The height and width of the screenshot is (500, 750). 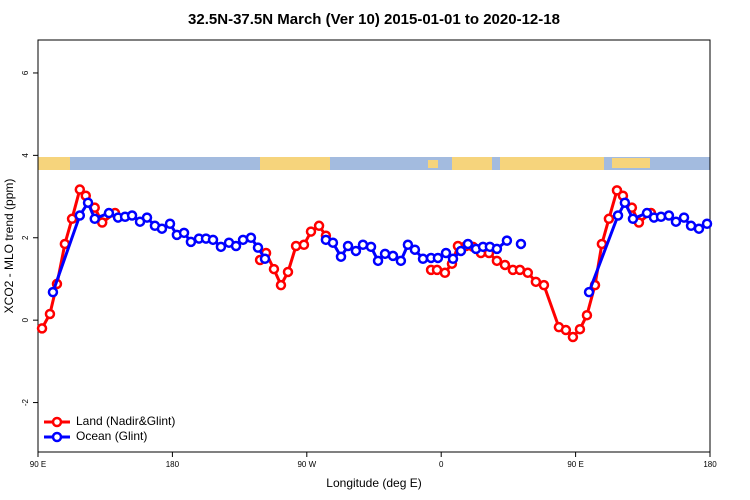 I want to click on surface-strip, so click(x=374, y=163).